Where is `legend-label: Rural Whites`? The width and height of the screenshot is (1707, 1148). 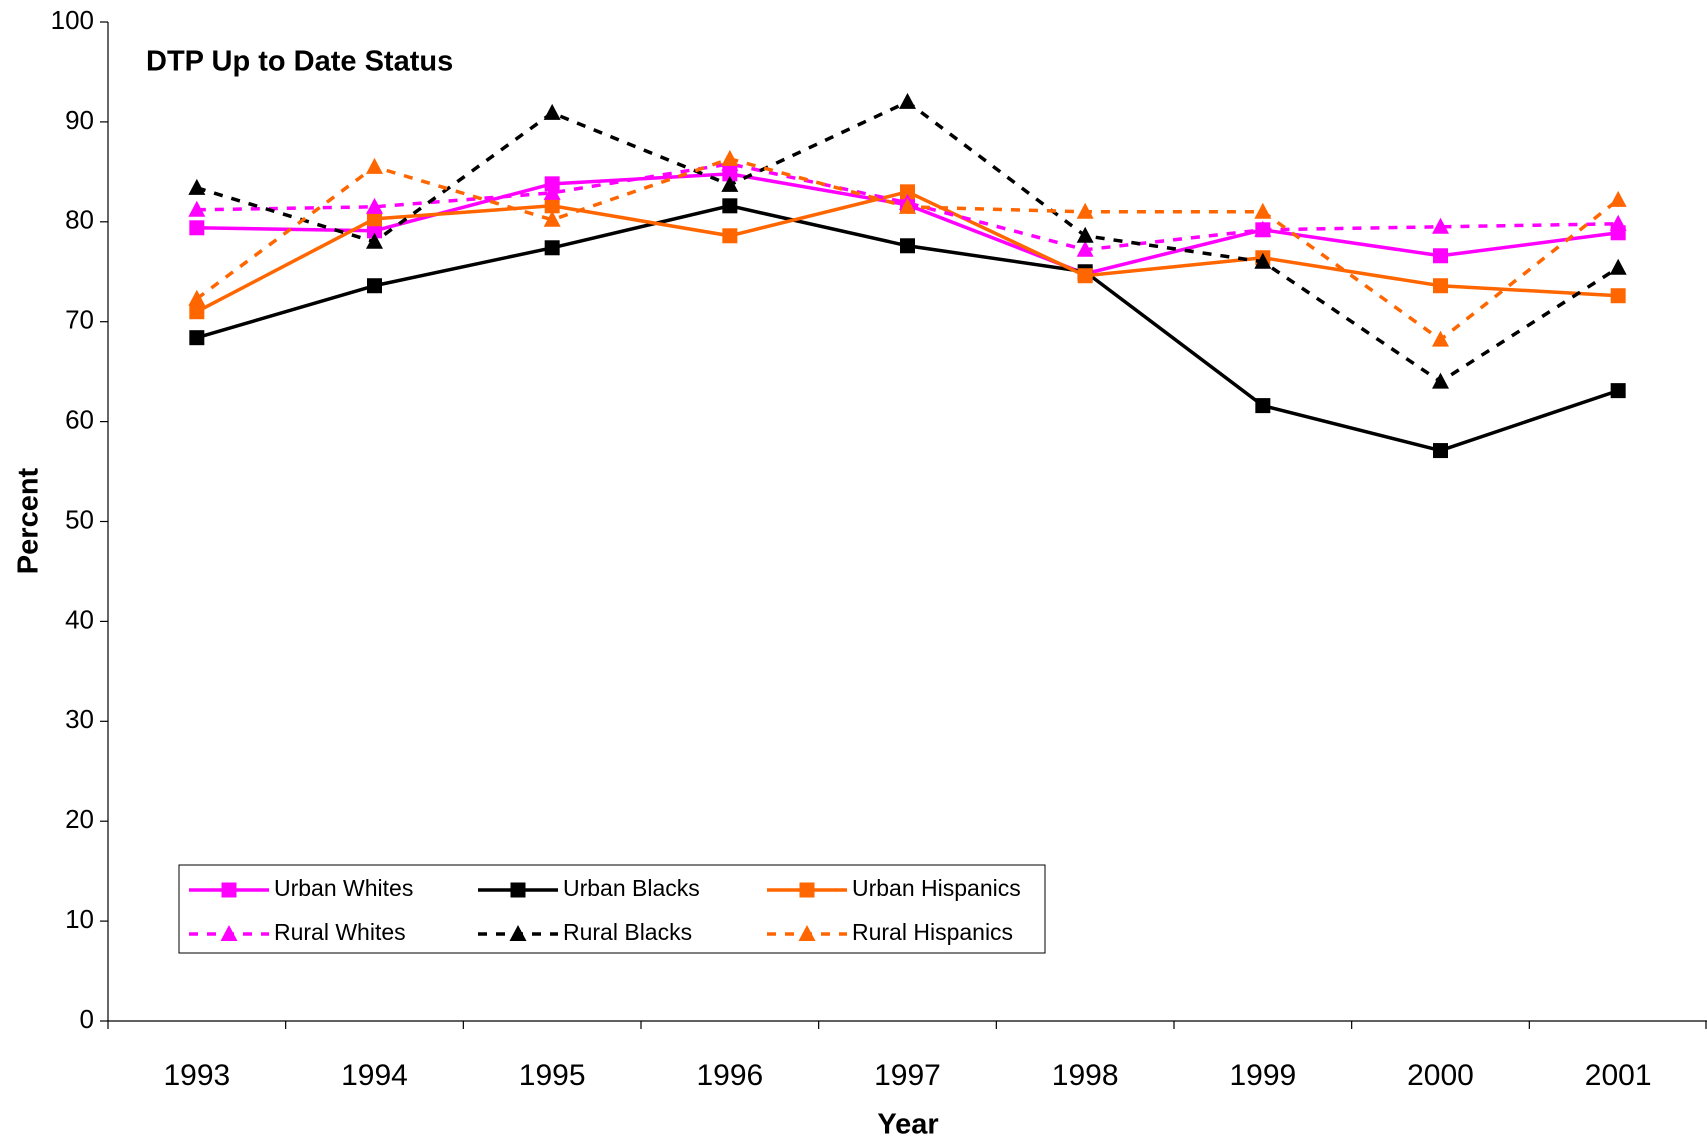
legend-label: Rural Whites is located at coordinates (340, 932).